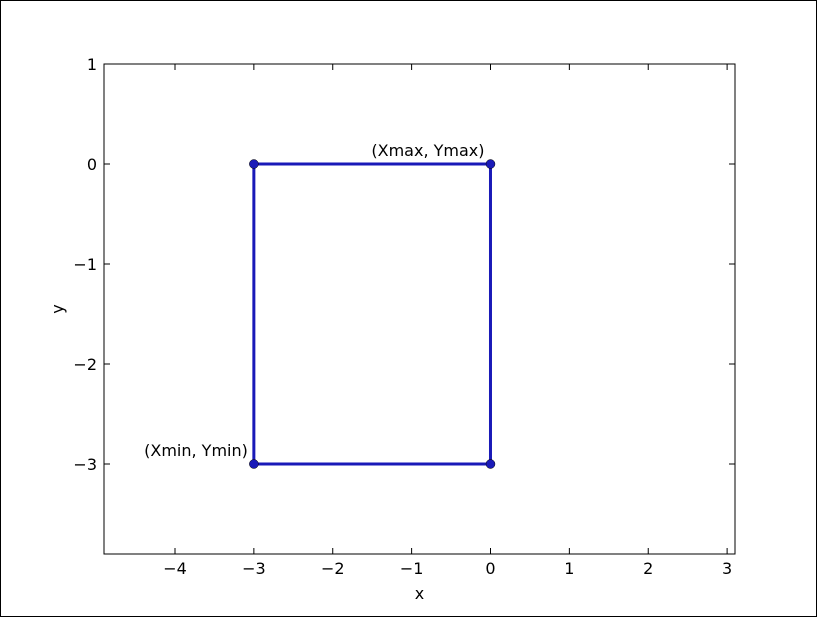 The image size is (817, 617). What do you see at coordinates (175, 568) in the screenshot?
I see `x-tick-label: −4` at bounding box center [175, 568].